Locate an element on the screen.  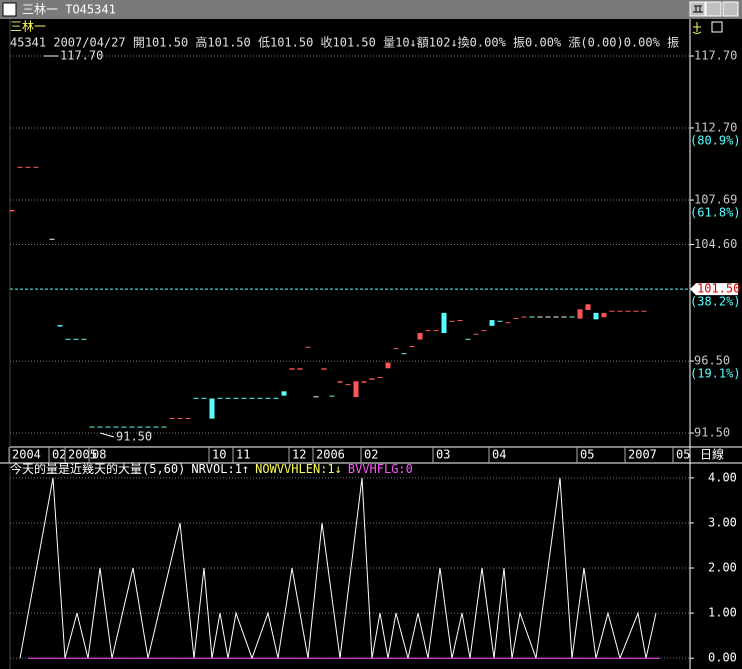
layout-icon is located at coordinates (717, 27).